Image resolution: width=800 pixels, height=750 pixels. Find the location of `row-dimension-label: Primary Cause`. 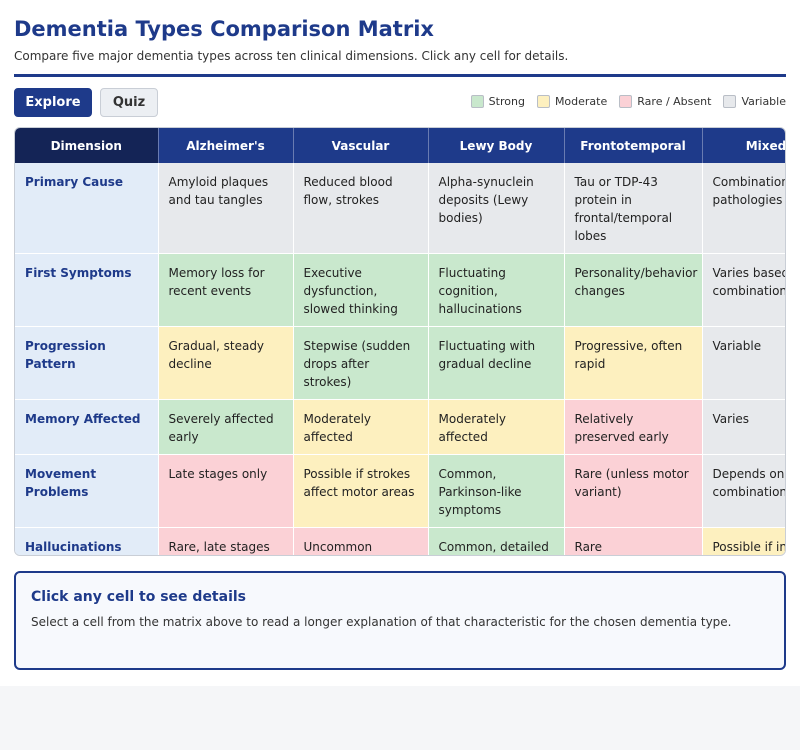

row-dimension-label: Primary Cause is located at coordinates (87, 208).